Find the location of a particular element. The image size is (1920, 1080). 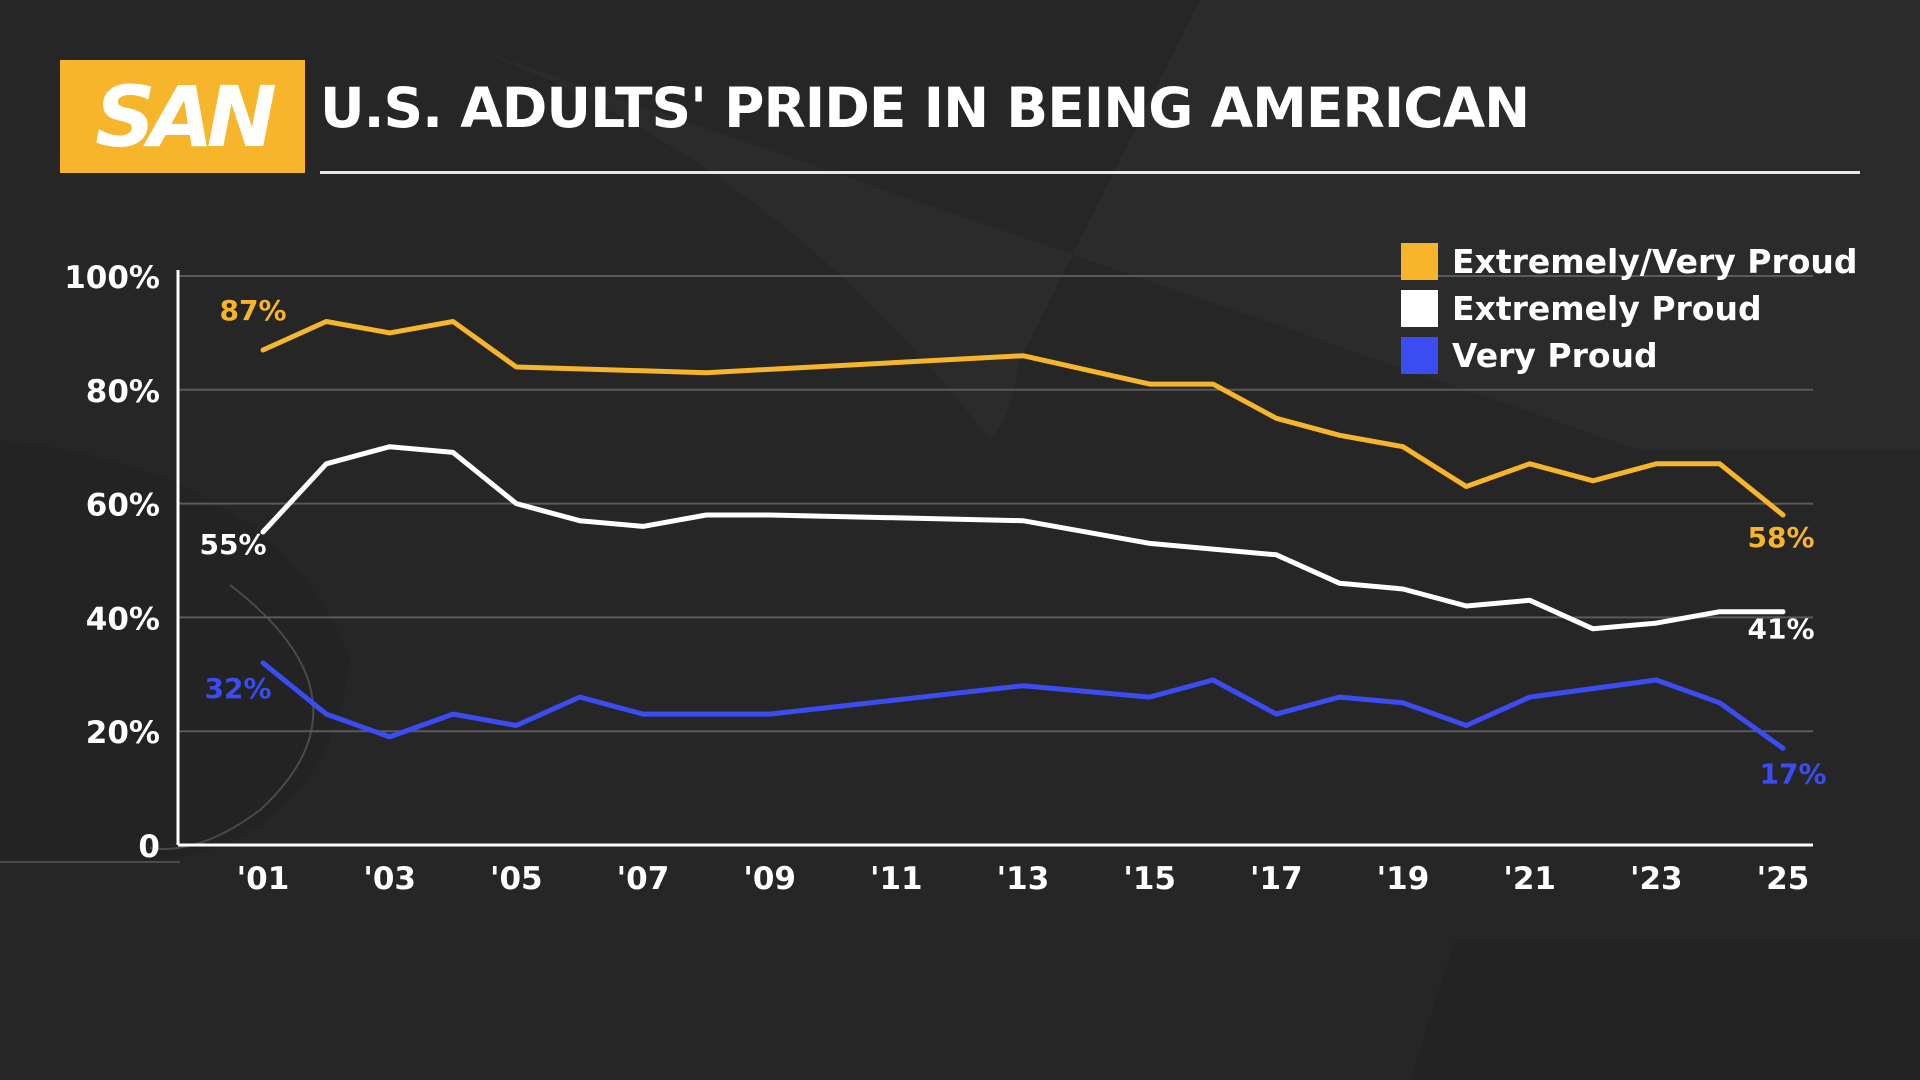

brand-logo: SAN is located at coordinates (182, 116).